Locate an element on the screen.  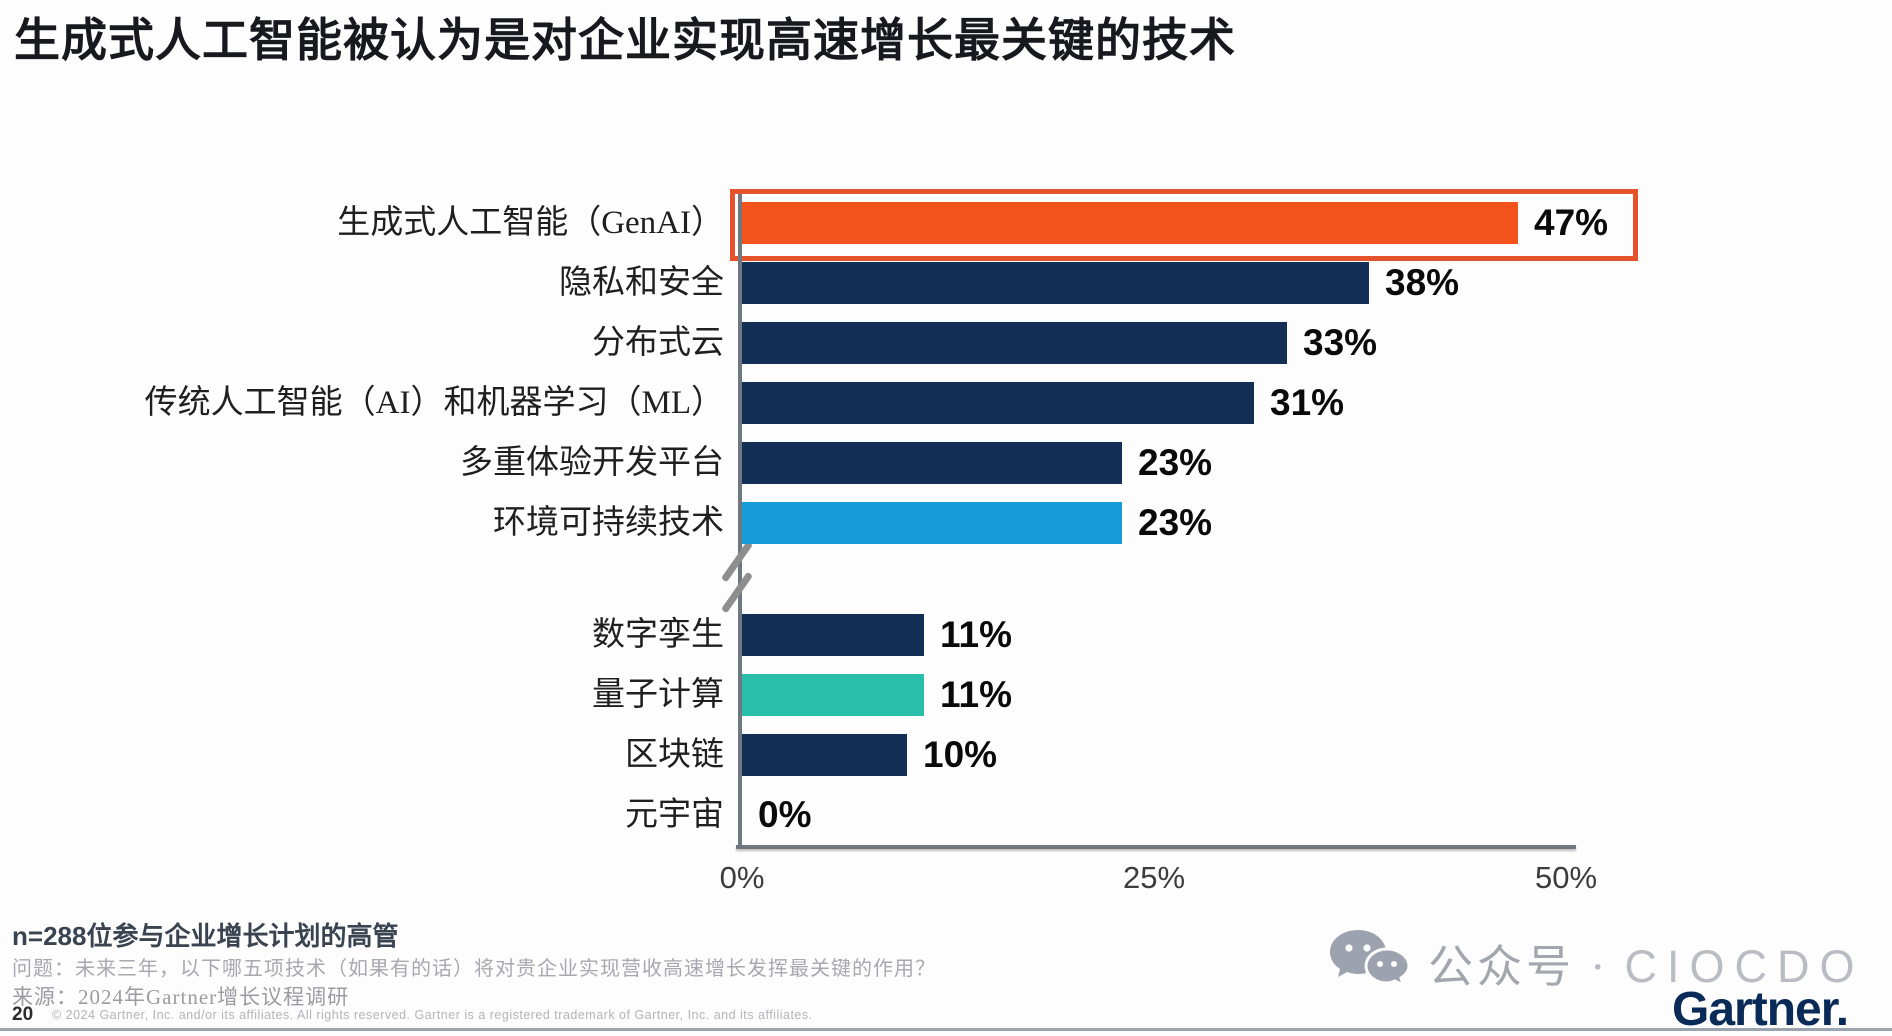
wechat-account-label: 公众号 · CIOCDO is located at coordinates (1646, 962).